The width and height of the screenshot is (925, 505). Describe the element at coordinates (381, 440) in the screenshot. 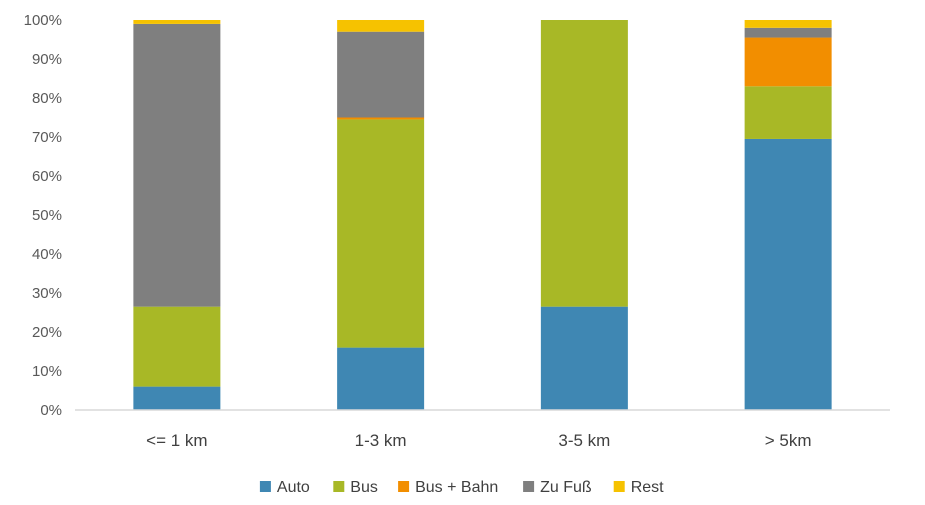

I see `x-category-label: 1-3 km` at that location.